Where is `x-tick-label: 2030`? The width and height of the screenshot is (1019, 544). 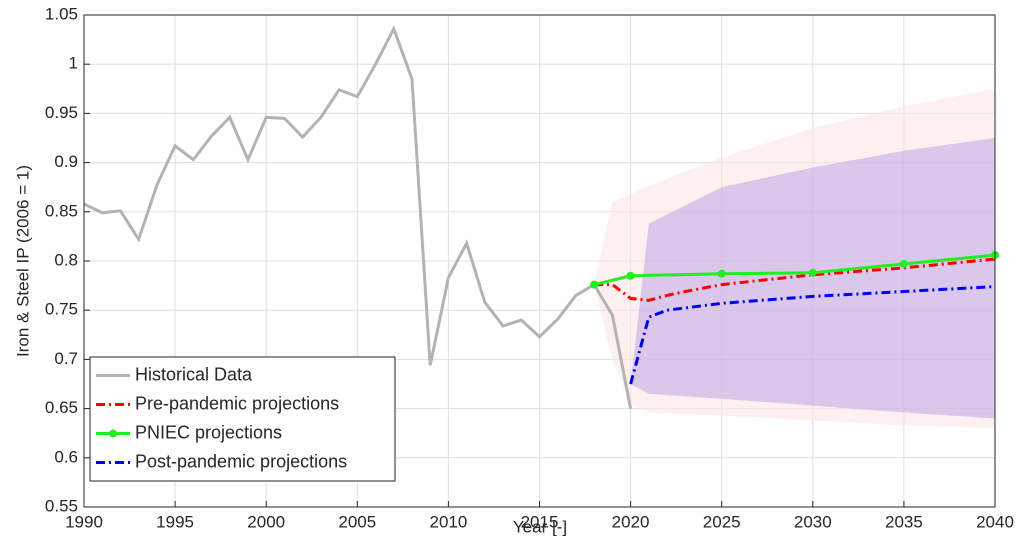
x-tick-label: 2030 is located at coordinates (813, 521).